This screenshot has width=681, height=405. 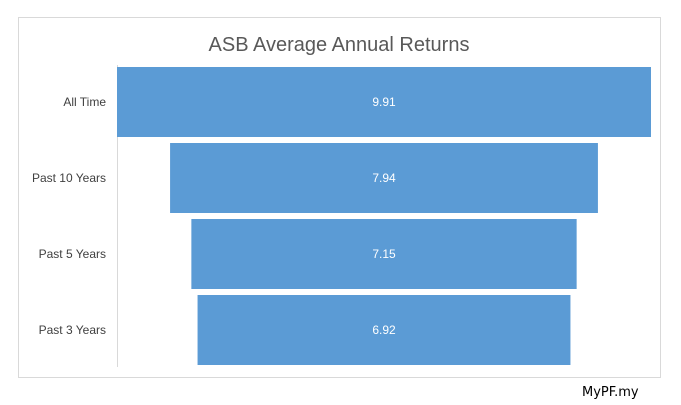 I want to click on data-label: 7.15, so click(x=384, y=254).